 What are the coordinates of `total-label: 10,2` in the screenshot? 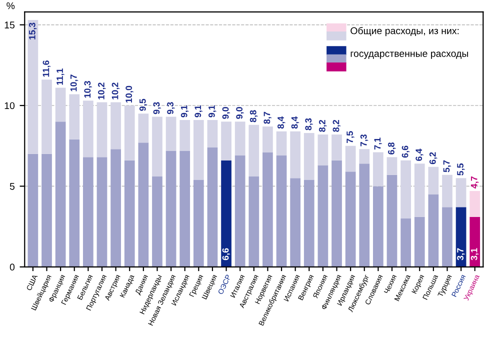 It's located at (116, 91).